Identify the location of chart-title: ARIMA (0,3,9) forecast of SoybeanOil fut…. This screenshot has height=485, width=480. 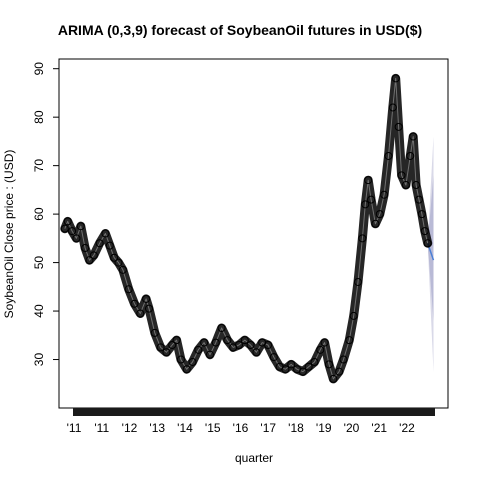
(240, 30).